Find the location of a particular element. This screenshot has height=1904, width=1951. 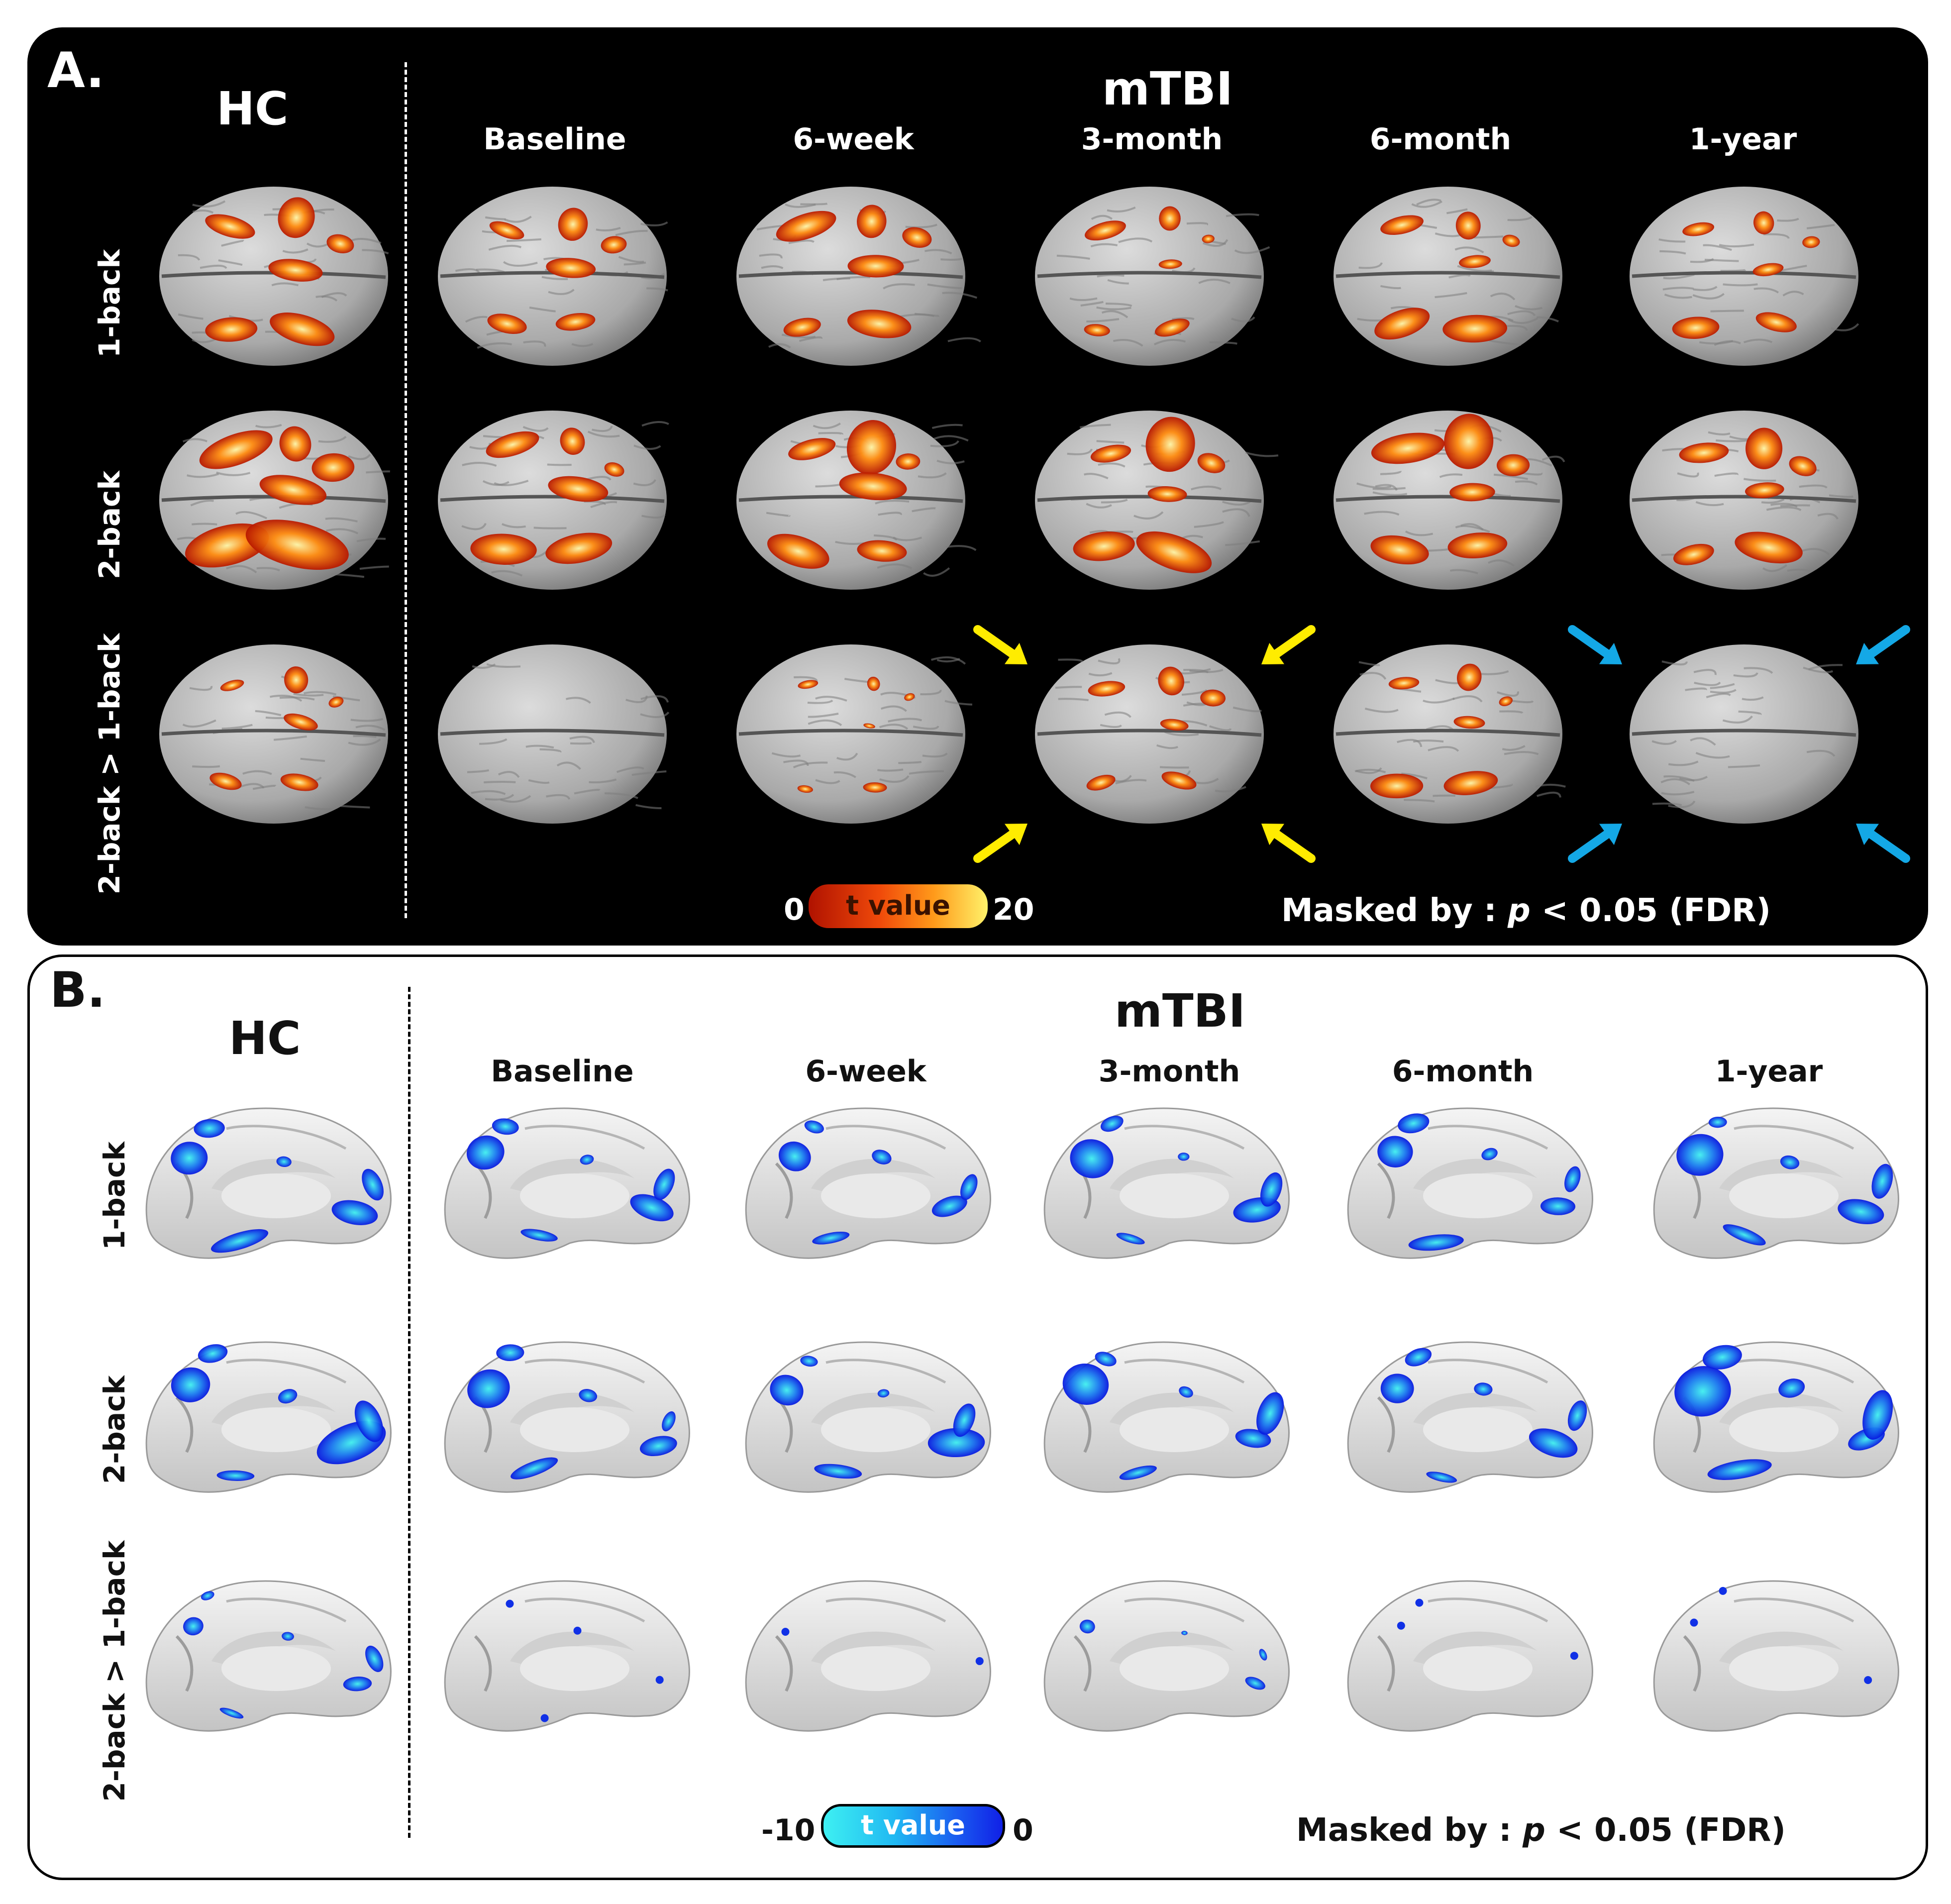

panel-a-colorbar-label: t value is located at coordinates (898, 906).